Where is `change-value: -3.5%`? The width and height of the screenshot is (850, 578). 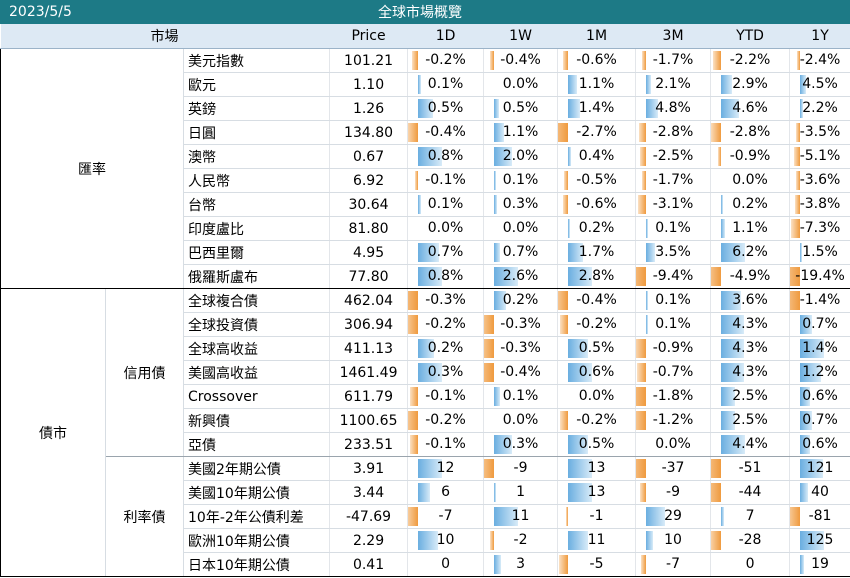
change-value: -3.5% is located at coordinates (820, 132).